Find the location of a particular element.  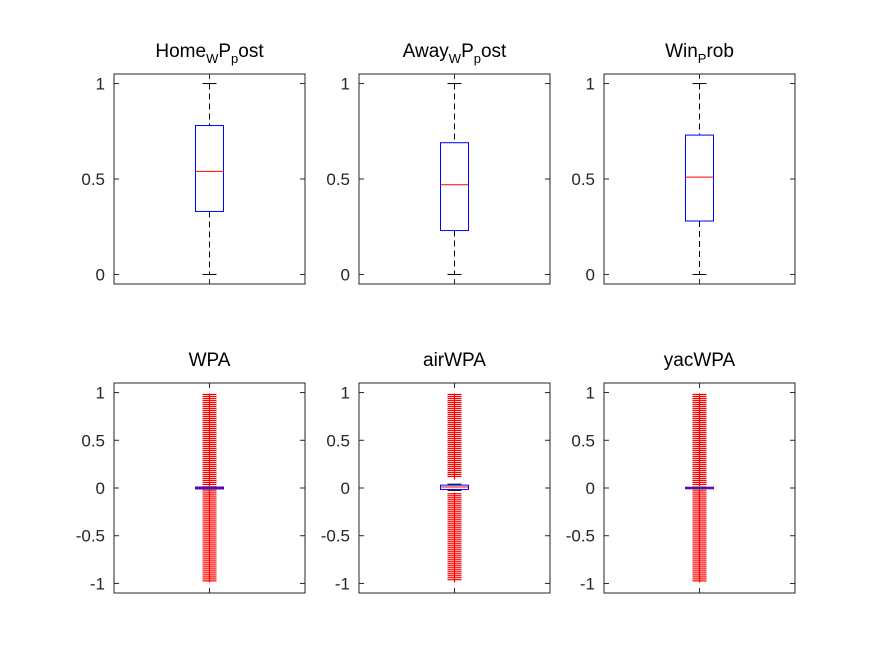

subplot-title: WPA is located at coordinates (210, 360).